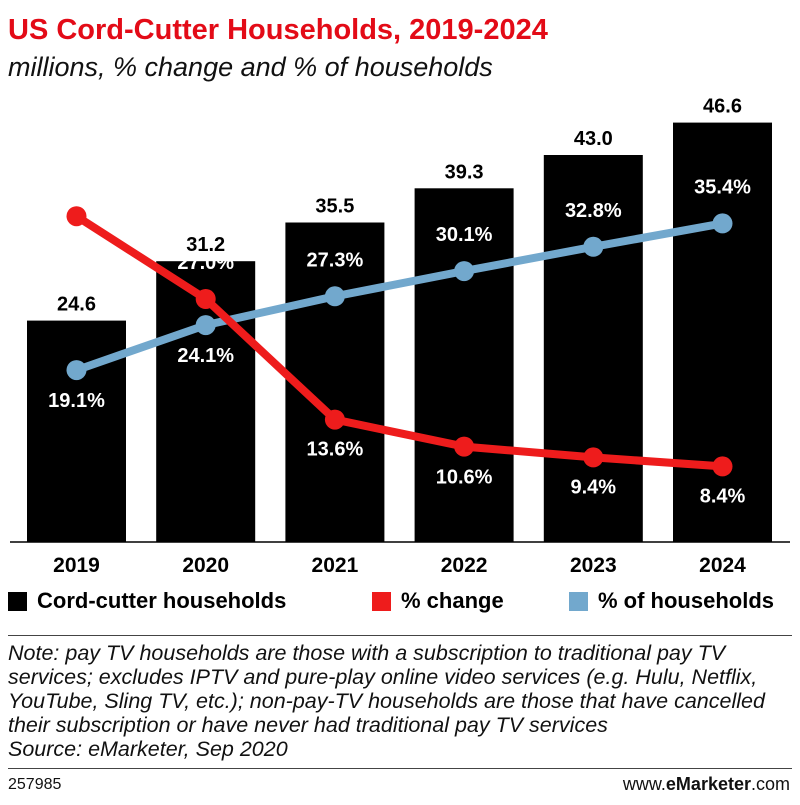 The height and width of the screenshot is (805, 800). Describe the element at coordinates (76, 401) in the screenshot. I see `households-label-2019: 19.1%` at that location.